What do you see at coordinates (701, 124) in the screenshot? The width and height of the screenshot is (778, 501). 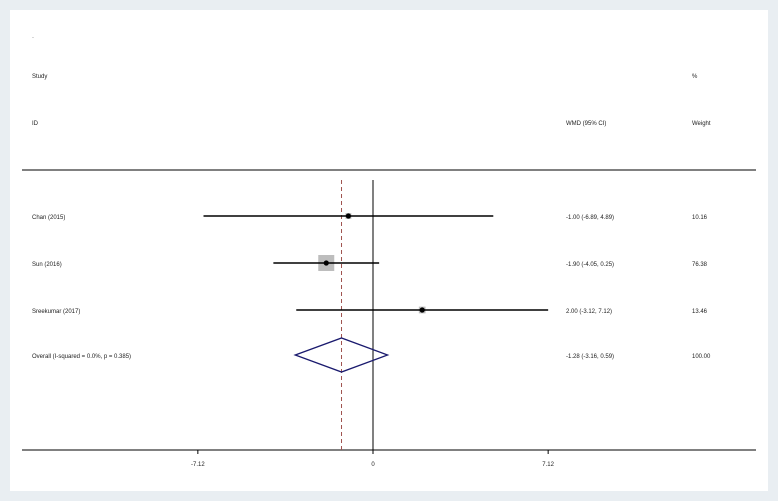 I see `weight-header: Weight` at bounding box center [701, 124].